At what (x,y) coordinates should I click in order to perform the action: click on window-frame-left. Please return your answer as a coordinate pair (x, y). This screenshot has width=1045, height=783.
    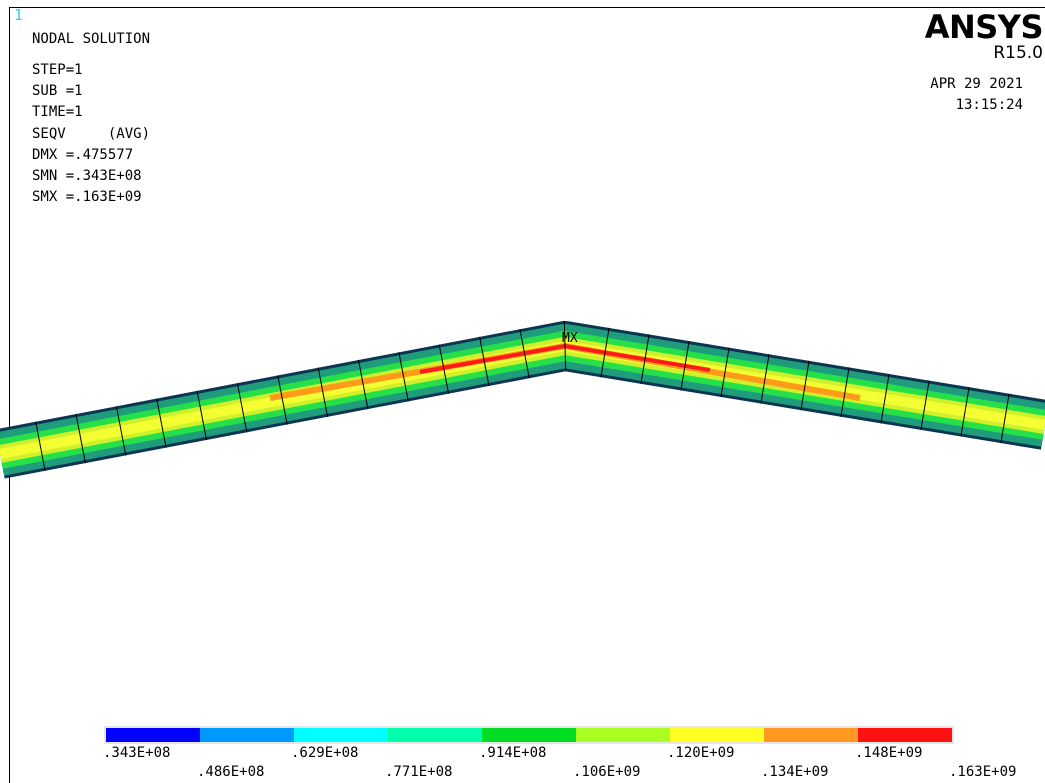
    Looking at the image, I should click on (9, 395).